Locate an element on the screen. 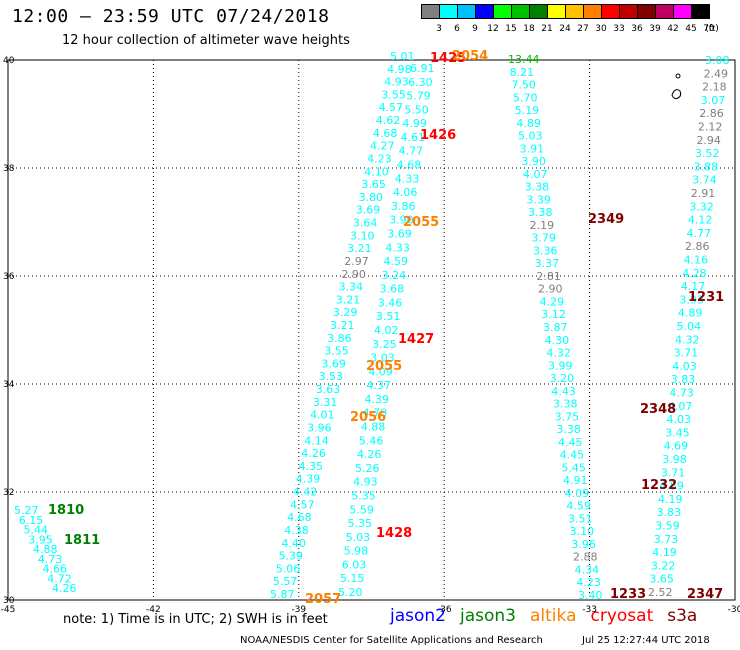 This screenshot has height=650, width=740. swh-value: 5.70 is located at coordinates (525, 97).